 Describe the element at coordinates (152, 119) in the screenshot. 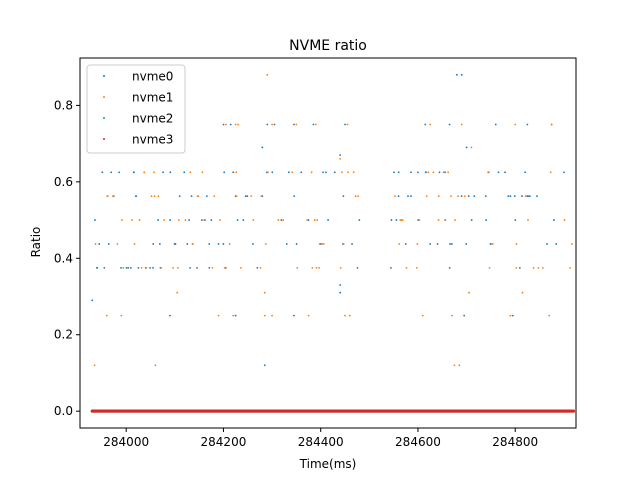

I see `legend-label-nvme2: nvme2` at that location.